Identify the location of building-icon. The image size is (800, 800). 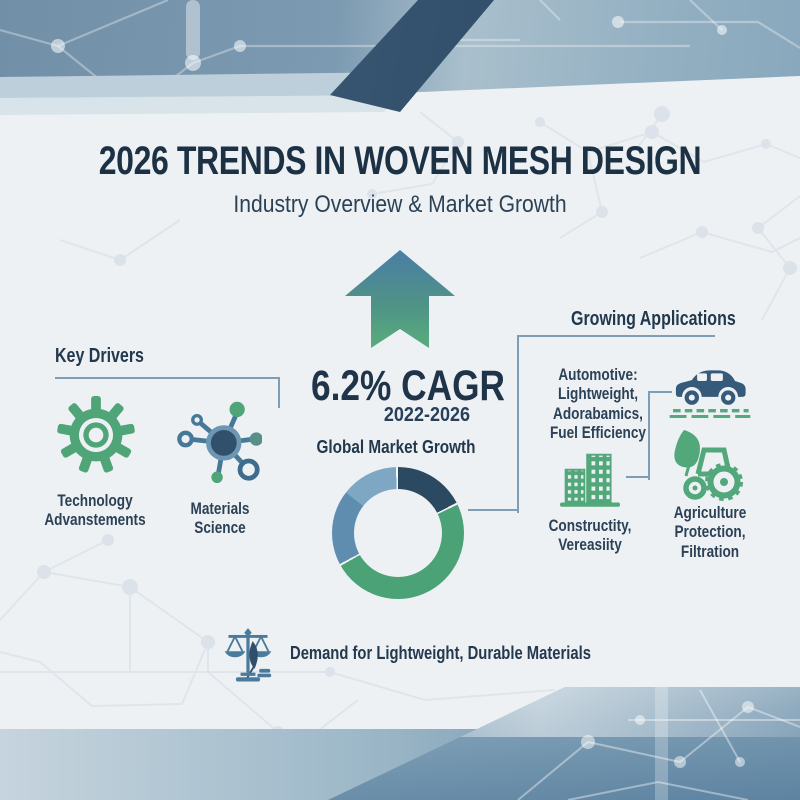
(590, 480).